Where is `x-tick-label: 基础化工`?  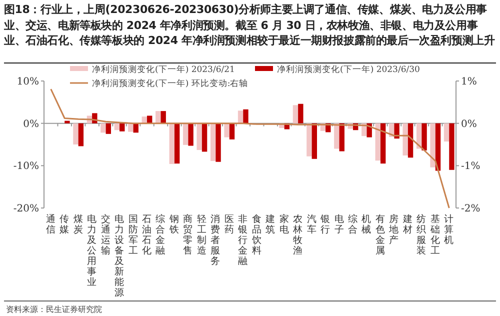
x-tick-label: 基础化工 is located at coordinates (434, 234).